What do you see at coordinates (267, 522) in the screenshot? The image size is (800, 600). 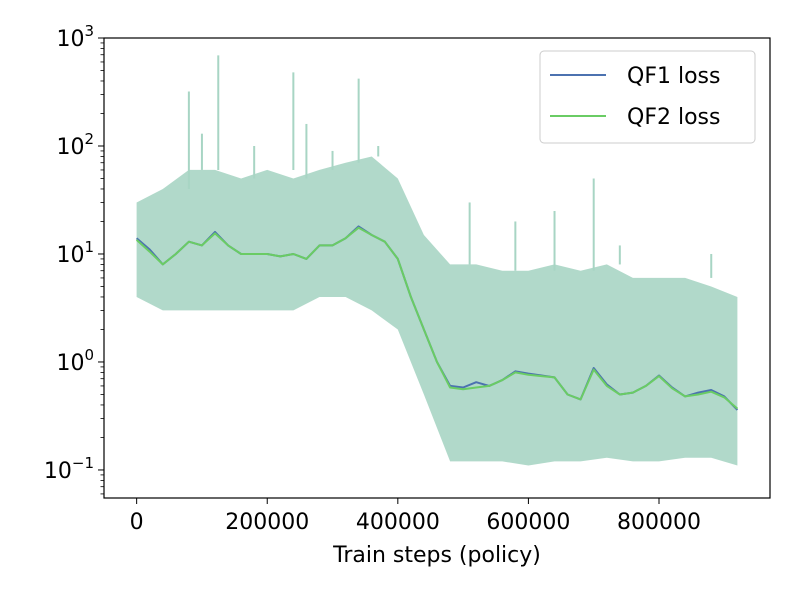 I see `x-tick-label: 200000` at bounding box center [267, 522].